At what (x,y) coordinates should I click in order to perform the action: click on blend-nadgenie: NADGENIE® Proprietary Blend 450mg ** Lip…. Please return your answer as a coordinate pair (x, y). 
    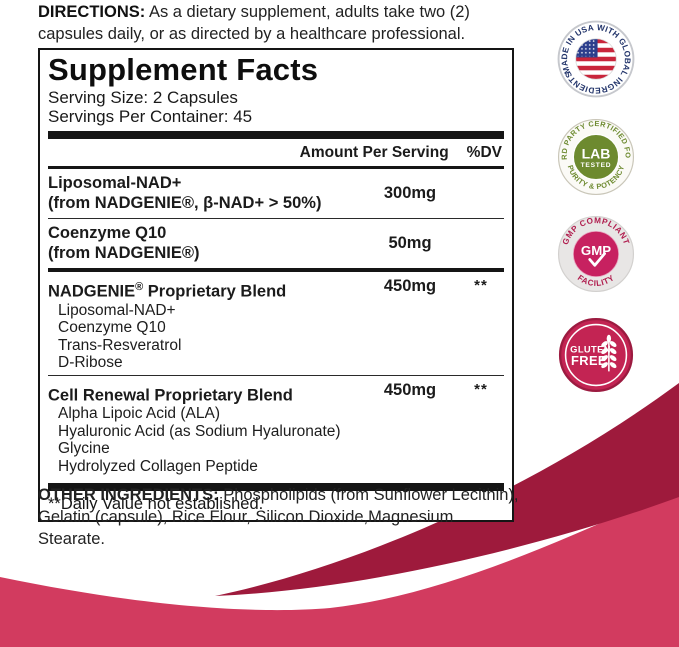
    Looking at the image, I should click on (276, 323).